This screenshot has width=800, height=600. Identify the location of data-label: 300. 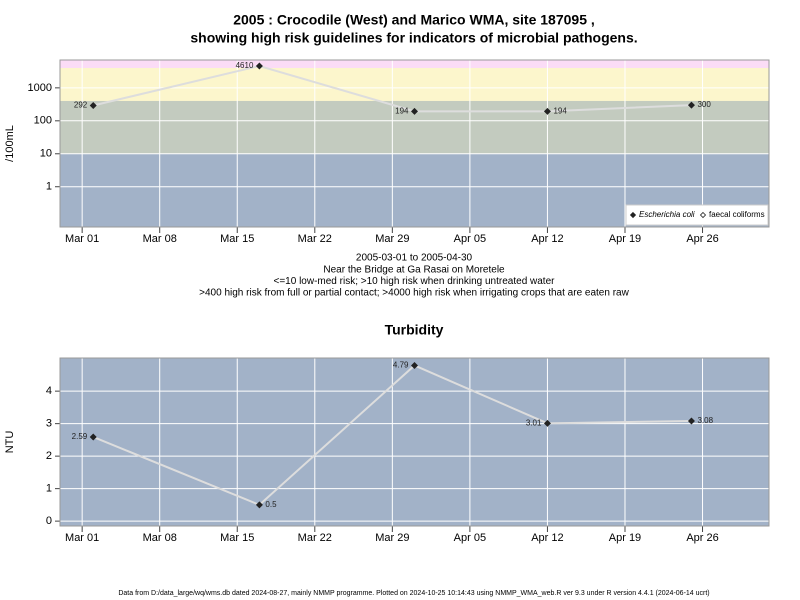
(704, 104).